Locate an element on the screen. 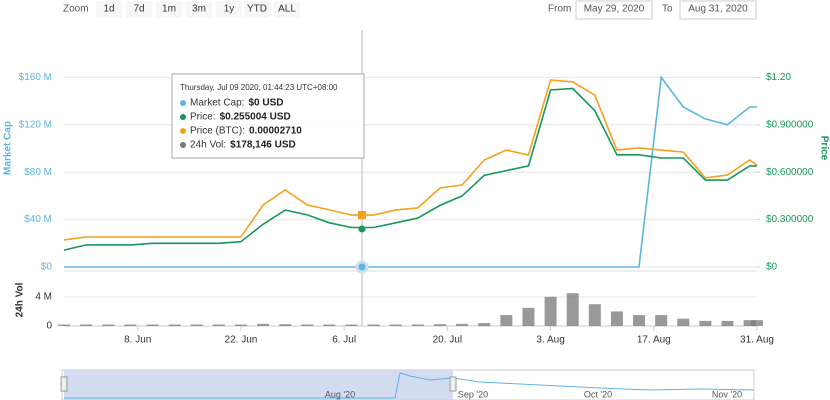 This screenshot has width=830, height=400. x-tick-label: 17. Aug is located at coordinates (654, 340).